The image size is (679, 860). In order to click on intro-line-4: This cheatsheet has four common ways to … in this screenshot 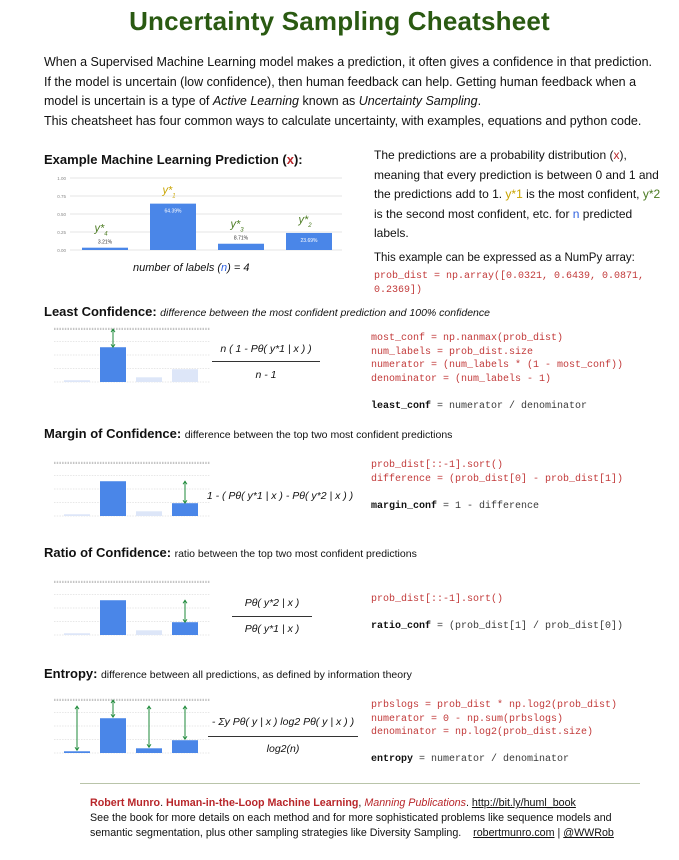, I will do `click(343, 120)`.